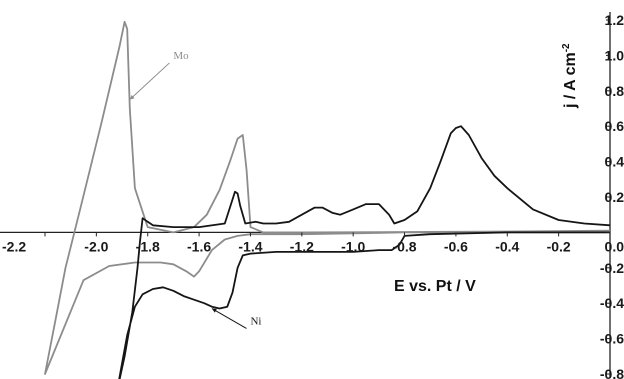 The height and width of the screenshot is (379, 624). What do you see at coordinates (435, 286) in the screenshot?
I see `x-axis-label: E vs. Pt / V` at bounding box center [435, 286].